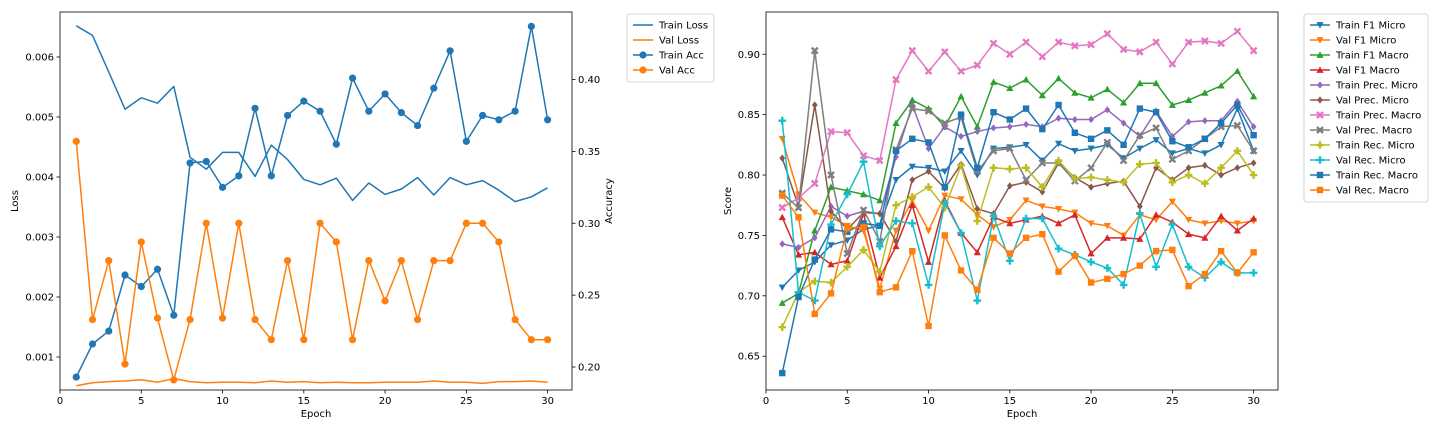 The width and height of the screenshot is (1440, 436). What do you see at coordinates (1018, 174) in the screenshot?
I see `series-line` at bounding box center [1018, 174].